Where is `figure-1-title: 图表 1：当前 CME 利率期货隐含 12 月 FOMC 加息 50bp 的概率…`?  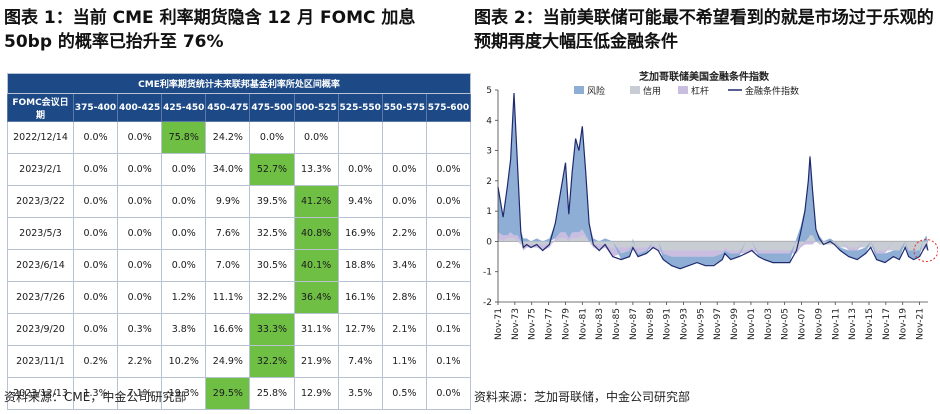
figure-1-title: 图表 1：当前 CME 利率期货隐含 12 月 FOMC 加息 50bp 的概率… is located at coordinates (210, 30).